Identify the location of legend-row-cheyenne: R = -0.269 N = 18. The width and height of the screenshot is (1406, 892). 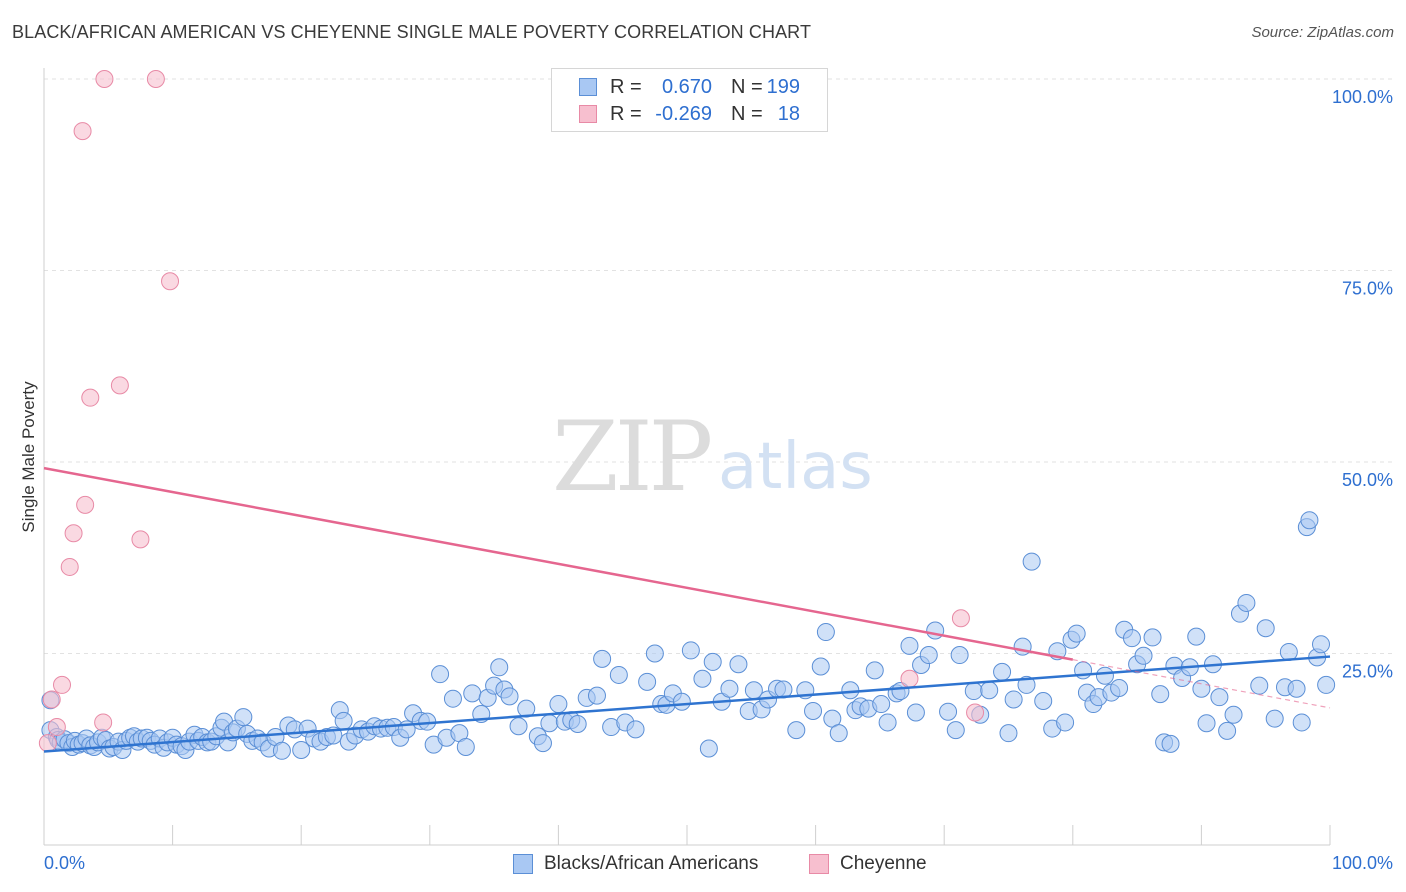
(689, 114).